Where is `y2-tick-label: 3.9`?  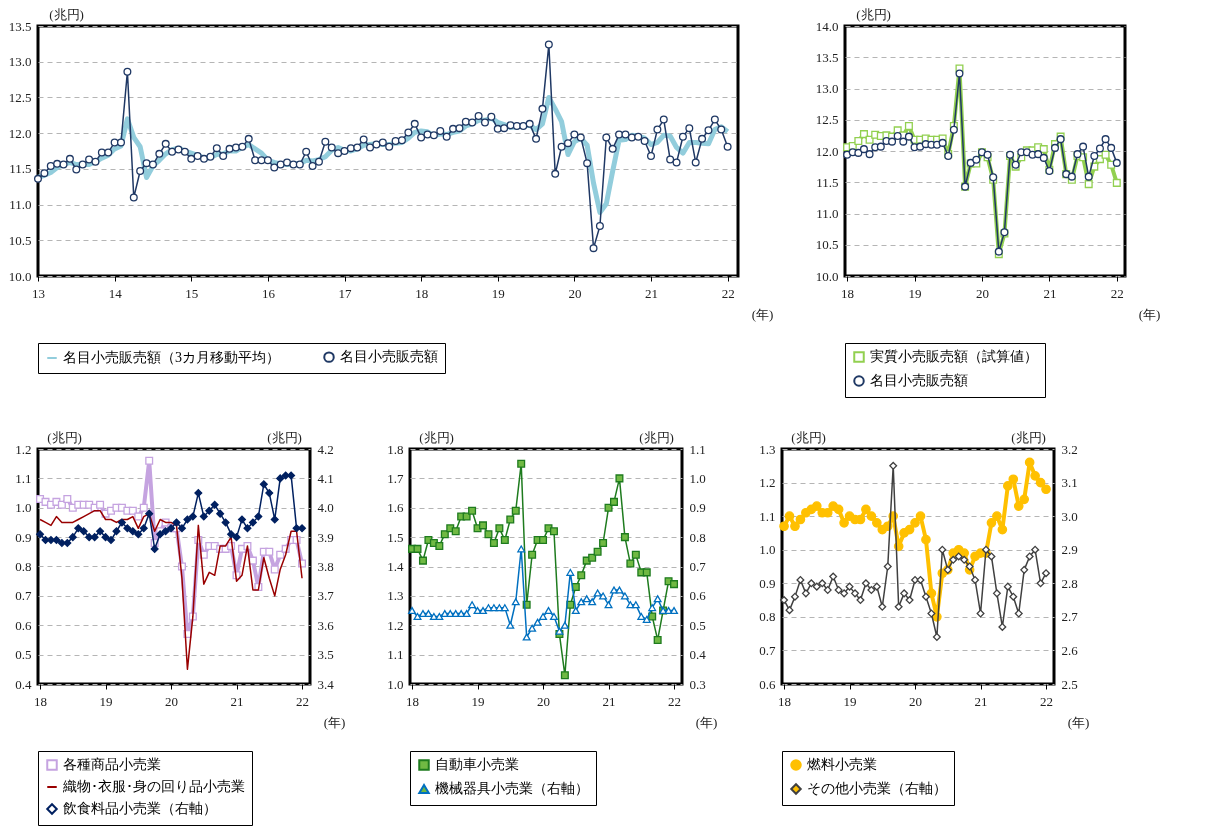
y2-tick-label: 3.9 is located at coordinates (325, 537).